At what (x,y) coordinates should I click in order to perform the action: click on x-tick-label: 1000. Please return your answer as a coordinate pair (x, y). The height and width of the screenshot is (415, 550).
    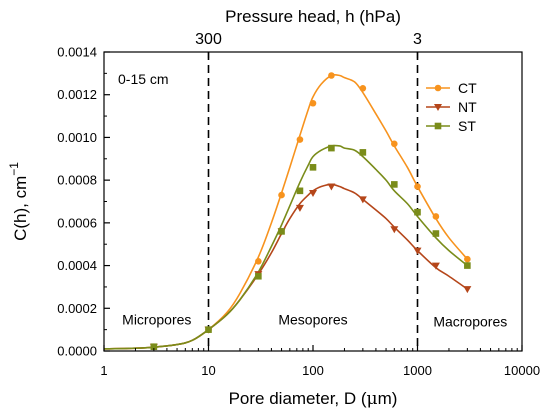
    Looking at the image, I should click on (417, 370).